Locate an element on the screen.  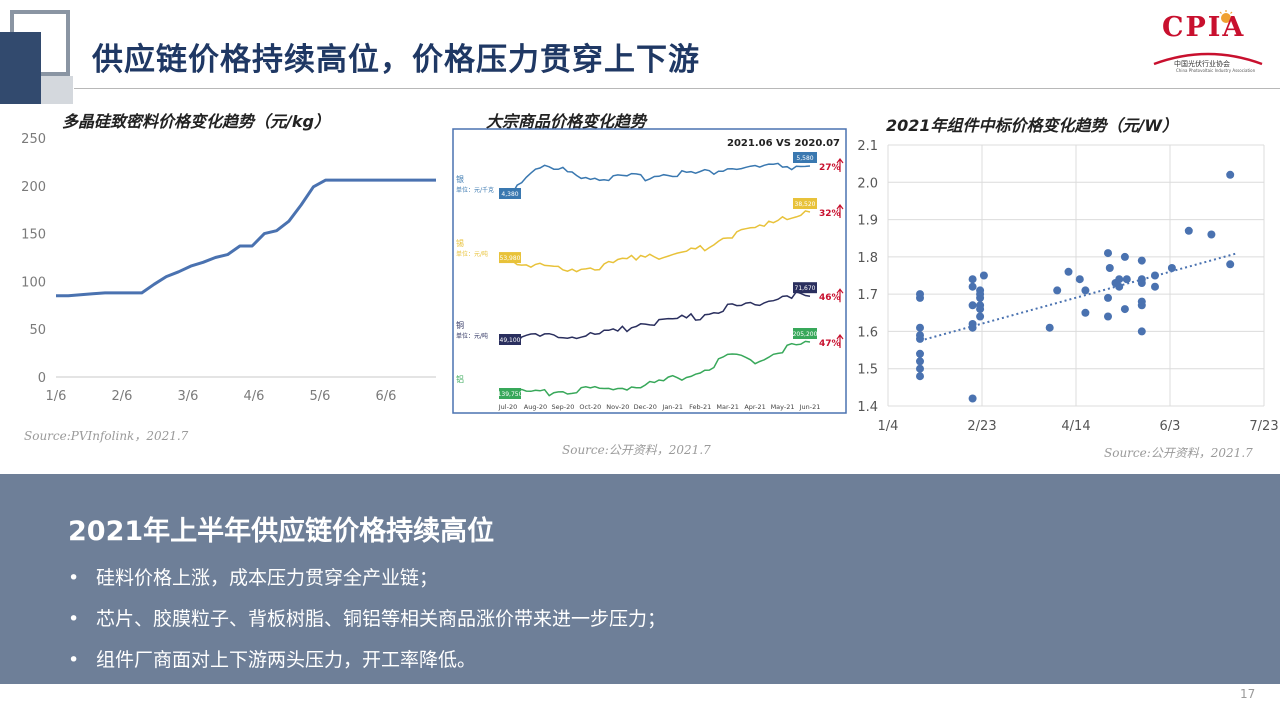
x-tick-label: Mar-21 is located at coordinates (727, 407).